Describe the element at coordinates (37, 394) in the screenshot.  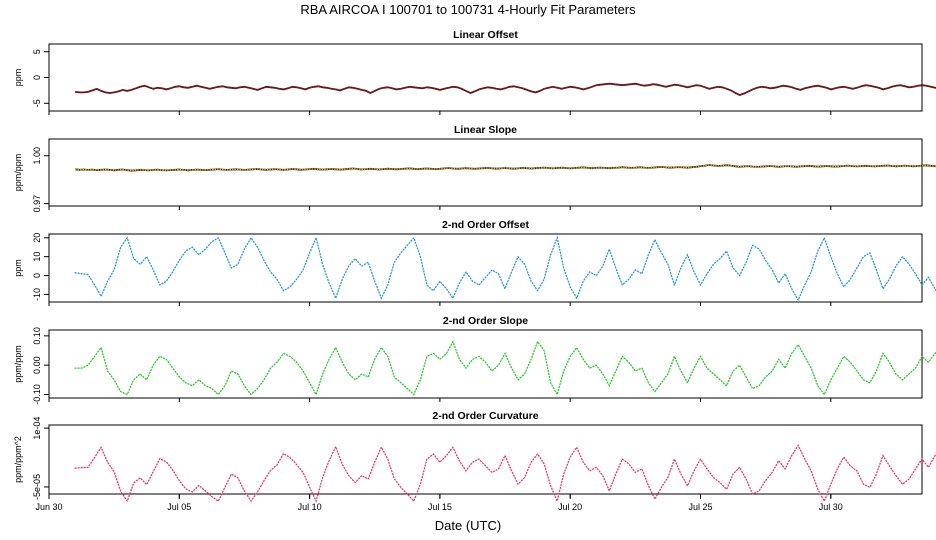
I see `y-tick-label: -0.10` at that location.